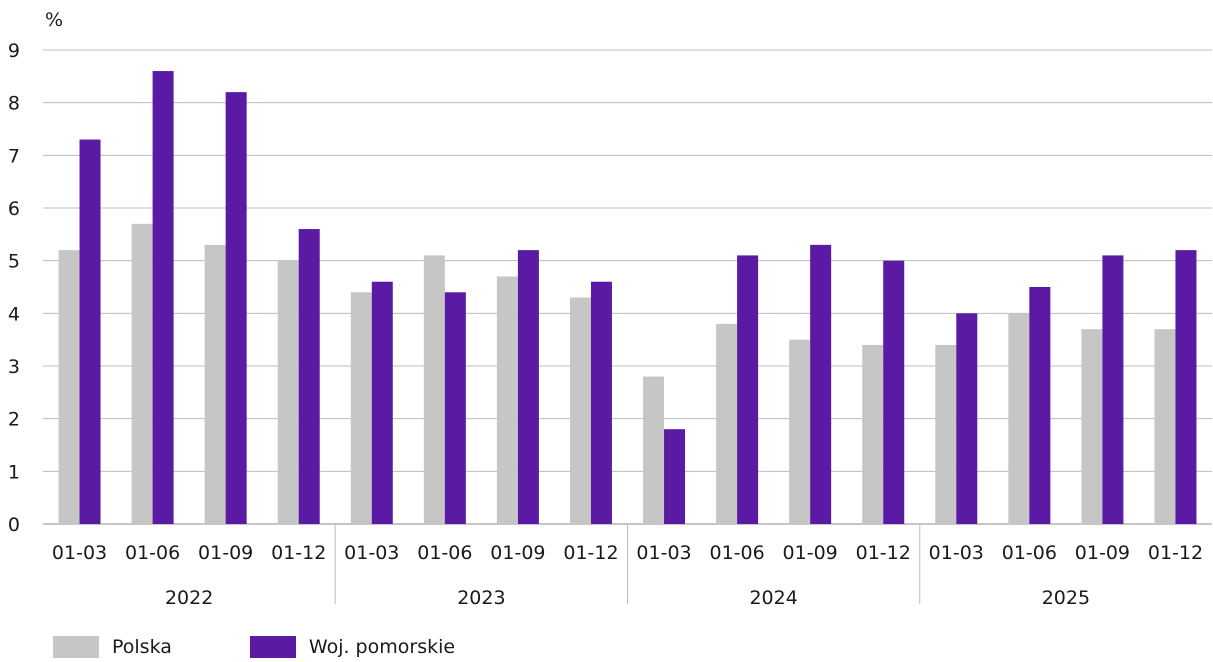  I want to click on x-group-label: 2025, so click(1066, 598).